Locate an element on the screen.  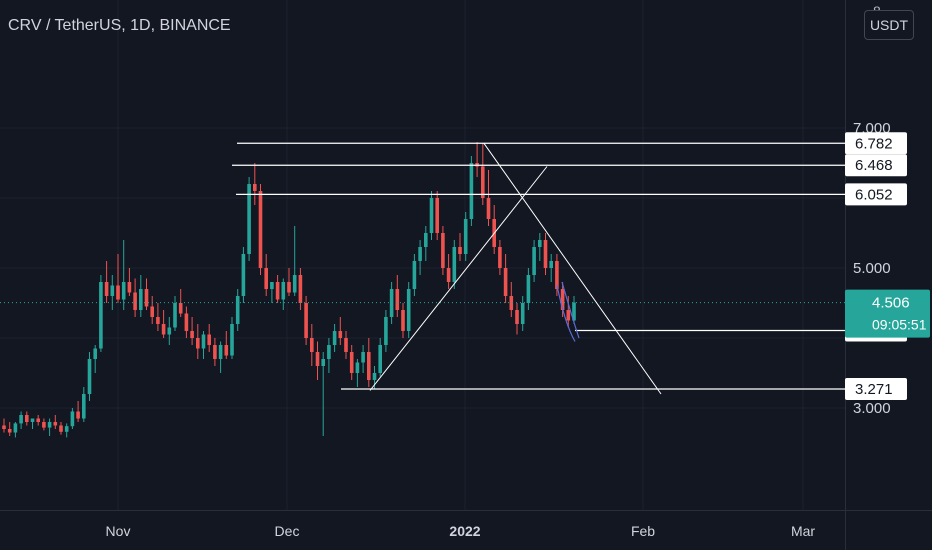
price-level-label: 6.782 is located at coordinates (874, 143).